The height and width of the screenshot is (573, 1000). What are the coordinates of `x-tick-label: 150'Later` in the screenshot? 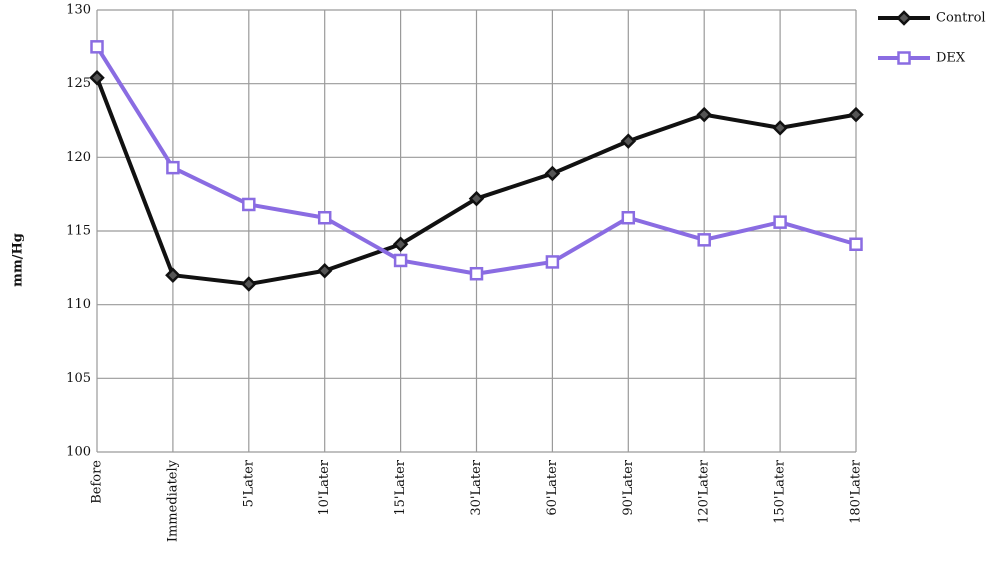 It's located at (780, 491).